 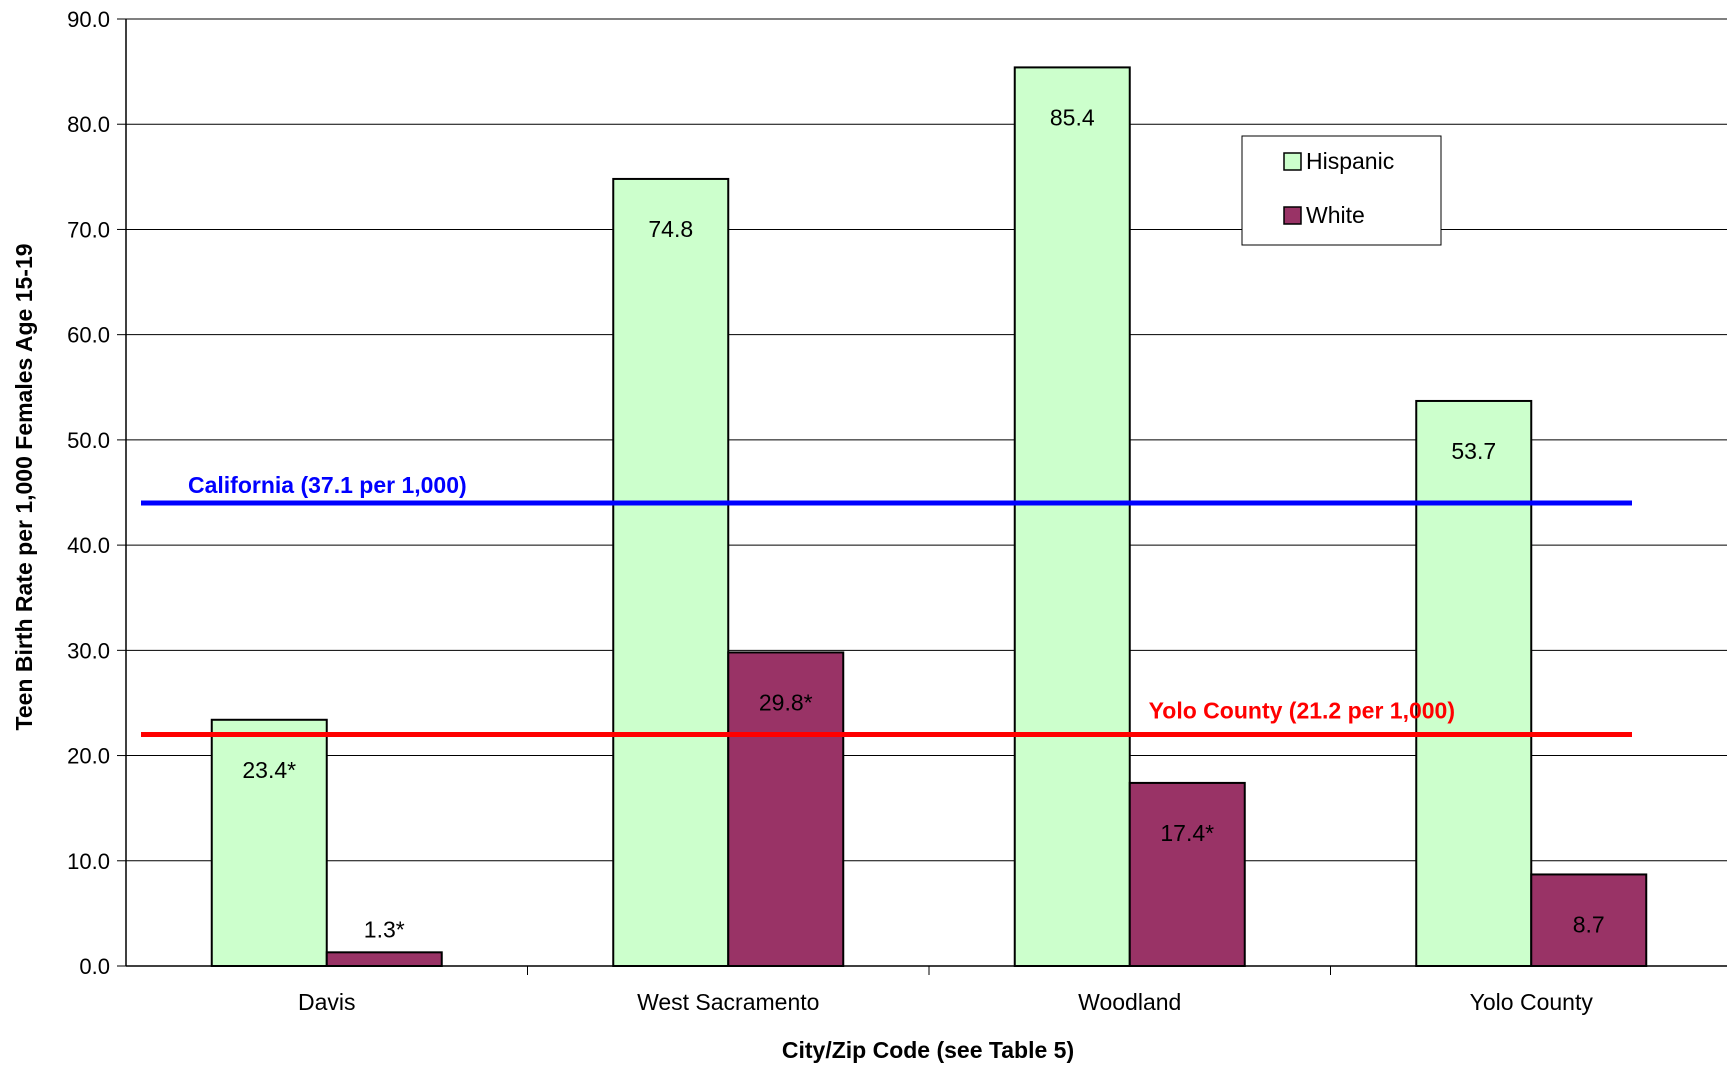 I want to click on legend-label-hispanic: Hispanic, so click(x=1350, y=161).